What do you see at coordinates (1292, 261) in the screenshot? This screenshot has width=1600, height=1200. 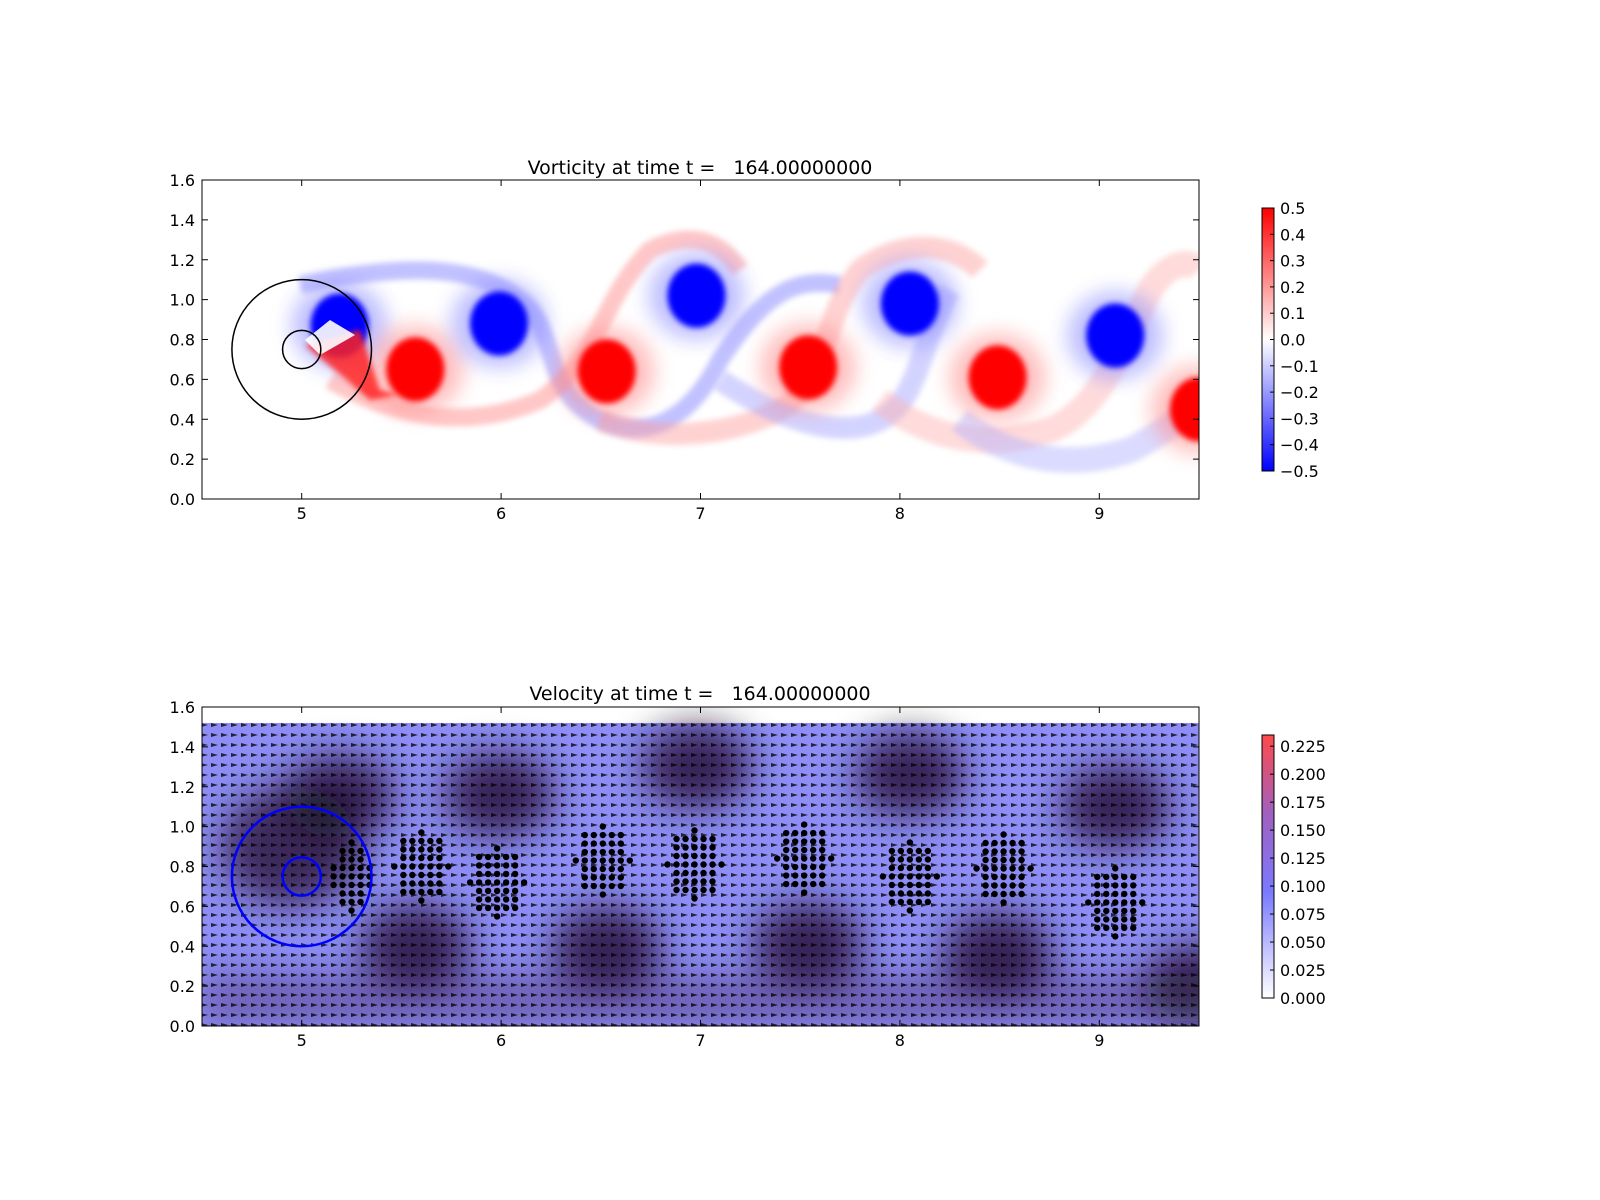 I see `colorbar-tick-label: 0.3` at bounding box center [1292, 261].